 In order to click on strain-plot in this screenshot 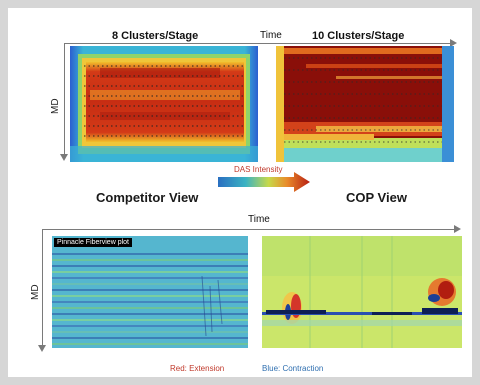, I will do `click(362, 292)`.